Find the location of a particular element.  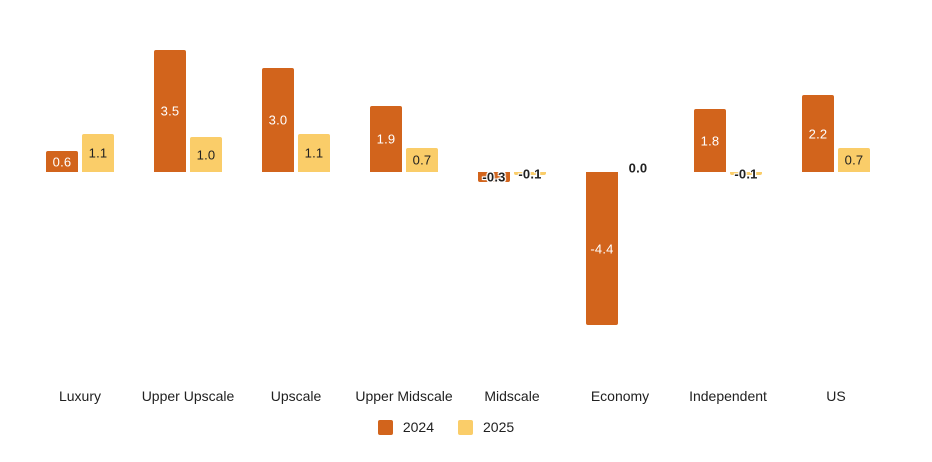

bar-2024-economy is located at coordinates (602, 248).